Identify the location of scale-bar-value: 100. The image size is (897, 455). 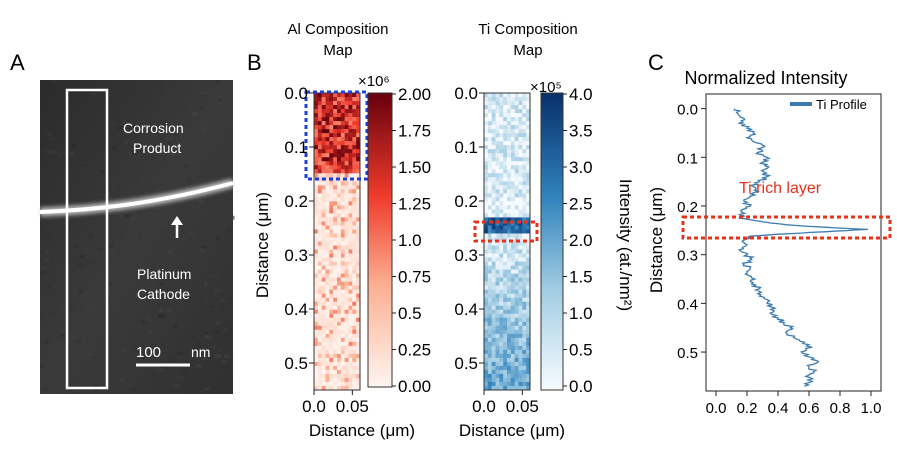
(148, 352).